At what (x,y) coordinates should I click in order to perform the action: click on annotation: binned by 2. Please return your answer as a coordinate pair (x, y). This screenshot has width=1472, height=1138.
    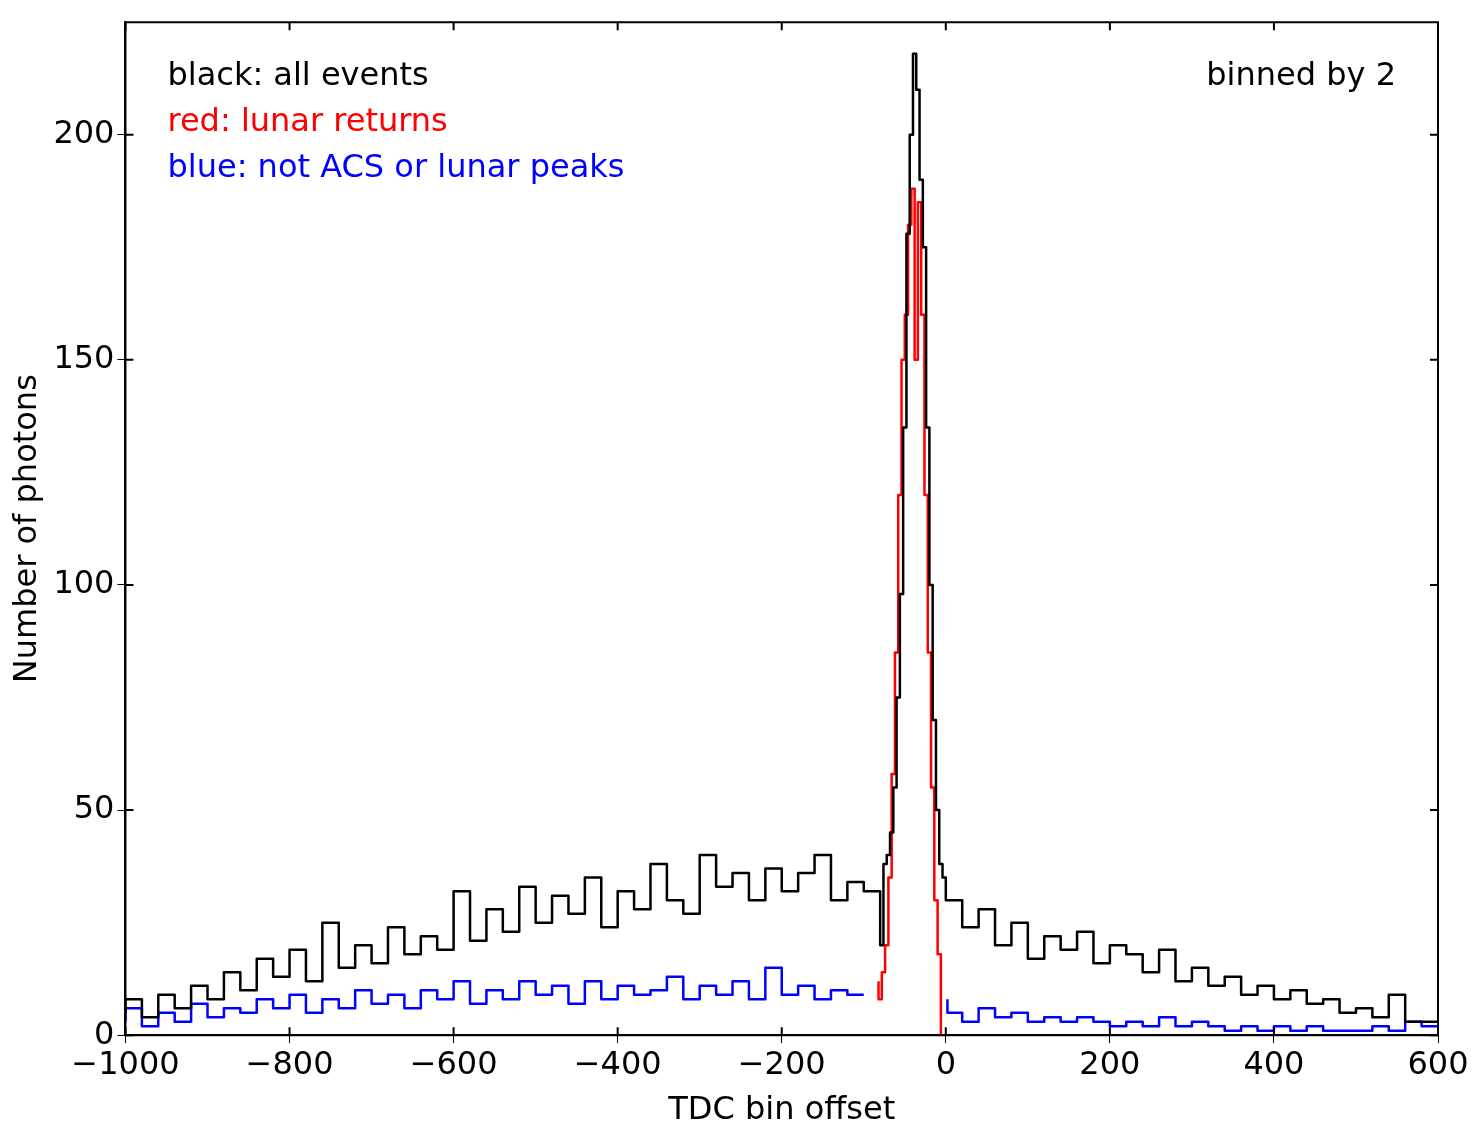
    Looking at the image, I should click on (1301, 73).